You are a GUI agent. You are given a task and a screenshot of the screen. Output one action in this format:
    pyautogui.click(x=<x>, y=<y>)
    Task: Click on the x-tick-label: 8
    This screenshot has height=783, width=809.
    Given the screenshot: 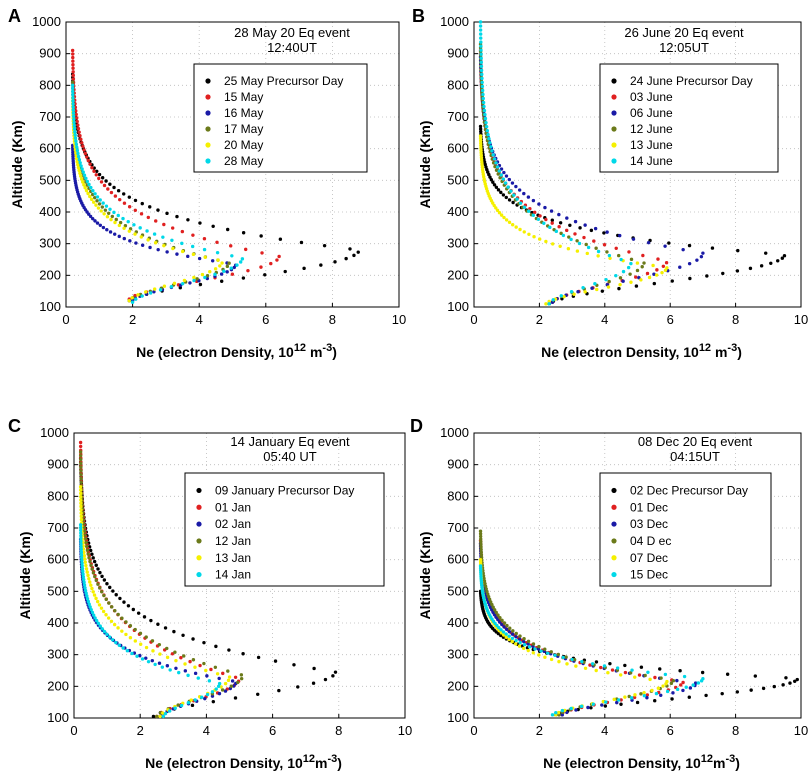 What is the action you would take?
    pyautogui.click(x=735, y=730)
    